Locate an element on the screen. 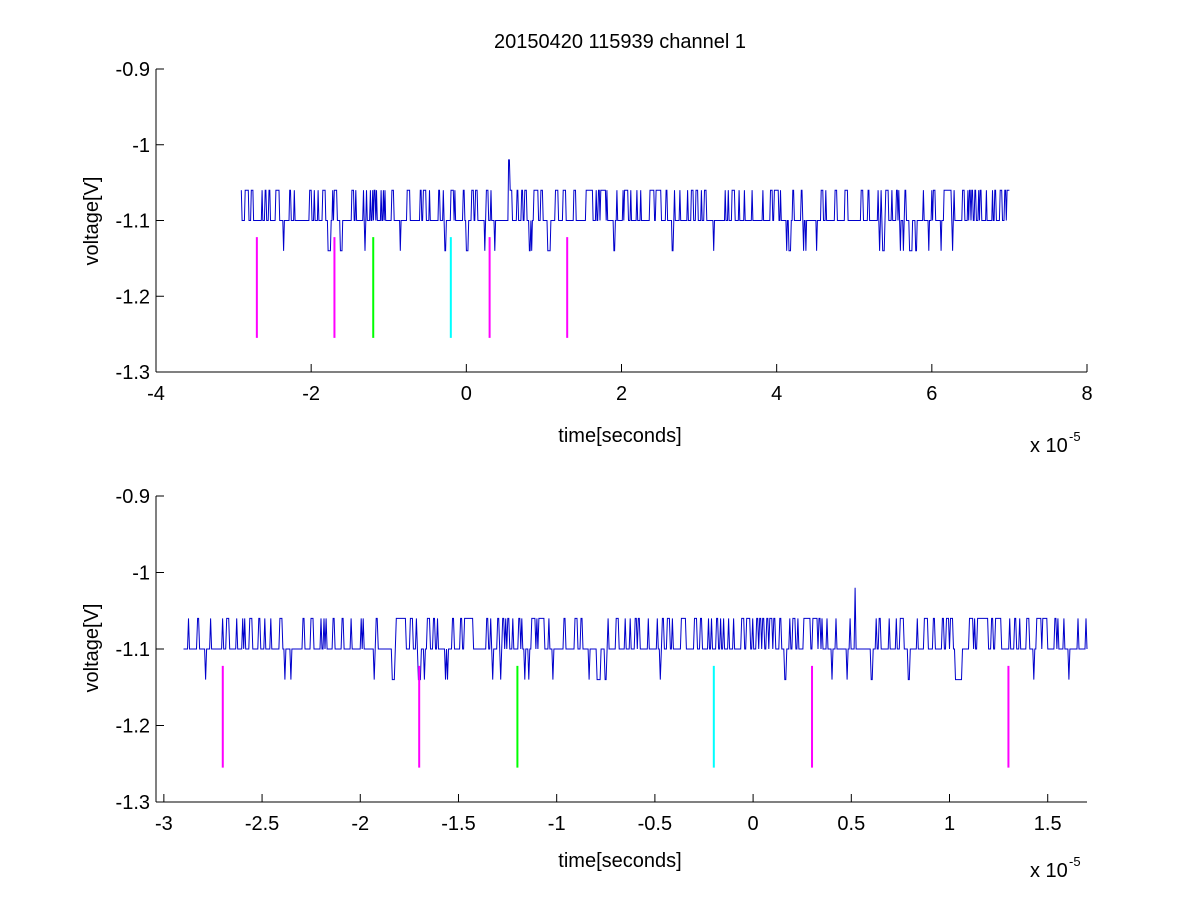  bottom-x-axis-label: time[seconds] is located at coordinates (619, 861).